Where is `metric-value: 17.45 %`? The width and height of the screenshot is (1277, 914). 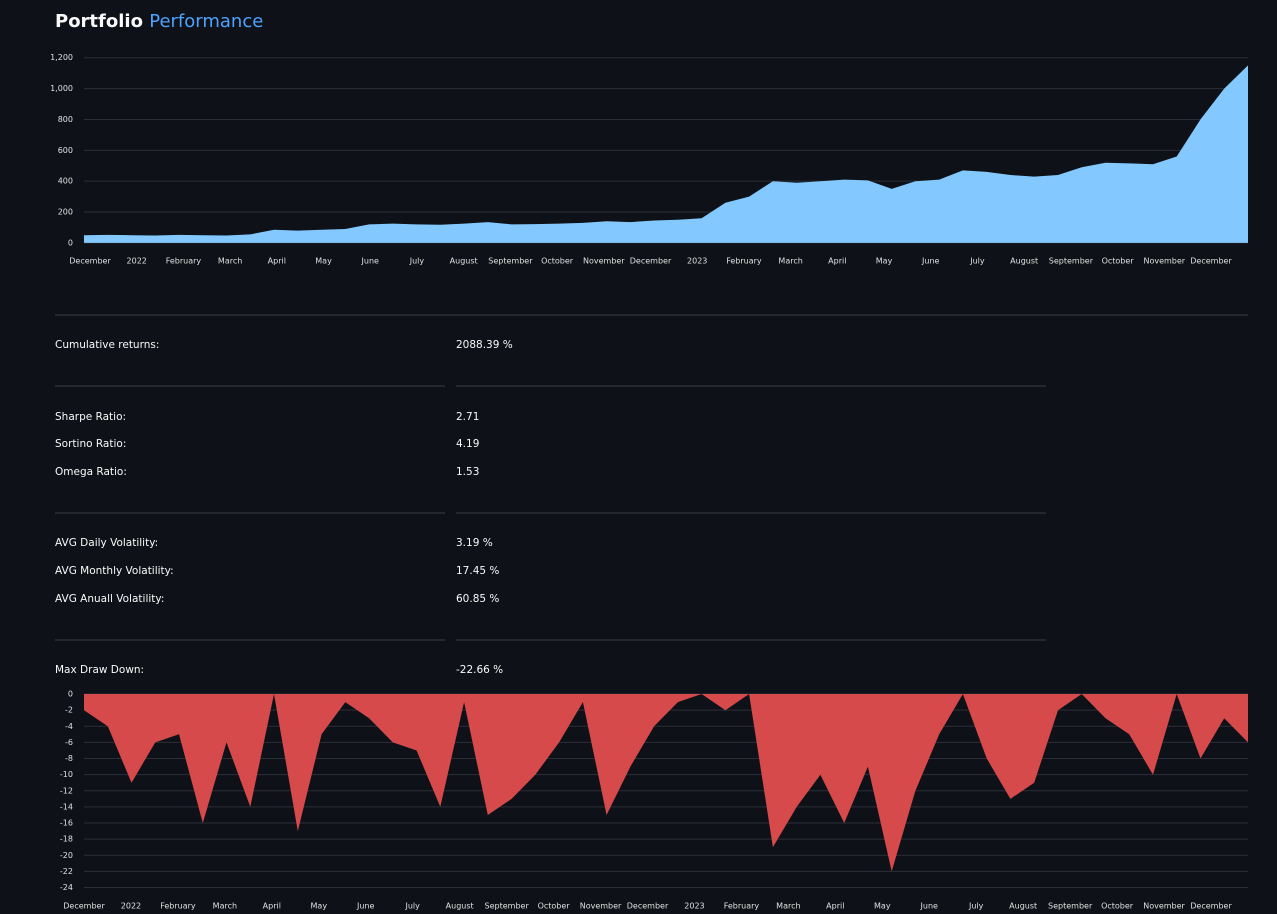 metric-value: 17.45 % is located at coordinates (477, 571).